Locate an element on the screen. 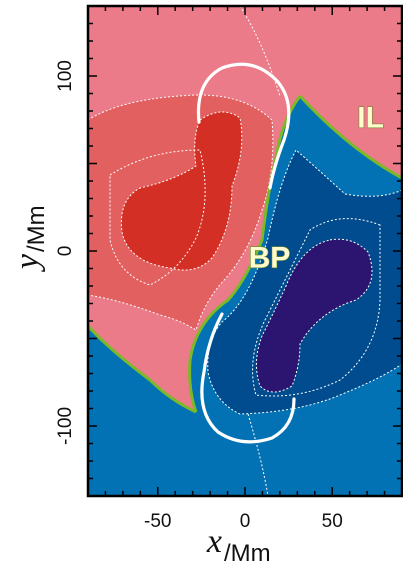  x-axis-unit: /Mm is located at coordinates (247, 553).